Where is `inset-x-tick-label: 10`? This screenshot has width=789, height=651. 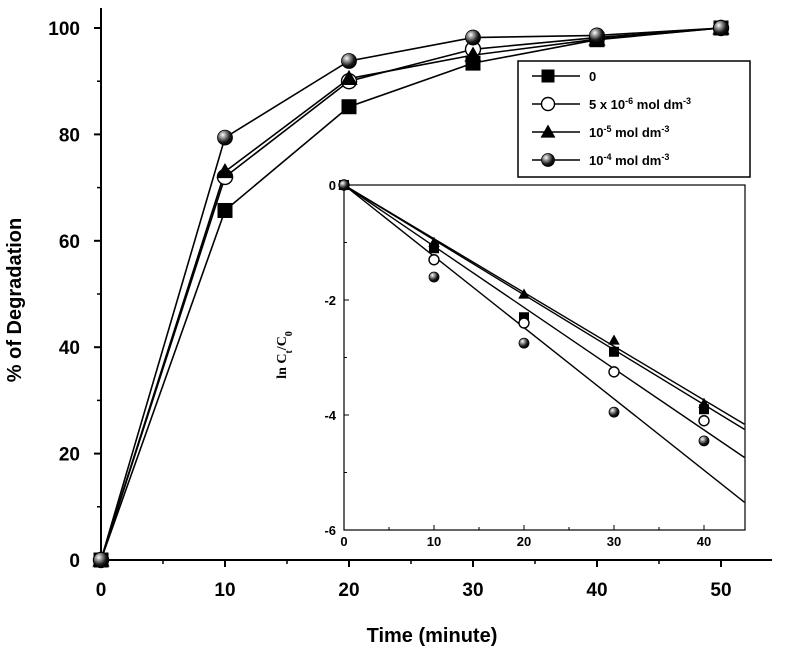
inset-x-tick-label: 10 is located at coordinates (434, 541).